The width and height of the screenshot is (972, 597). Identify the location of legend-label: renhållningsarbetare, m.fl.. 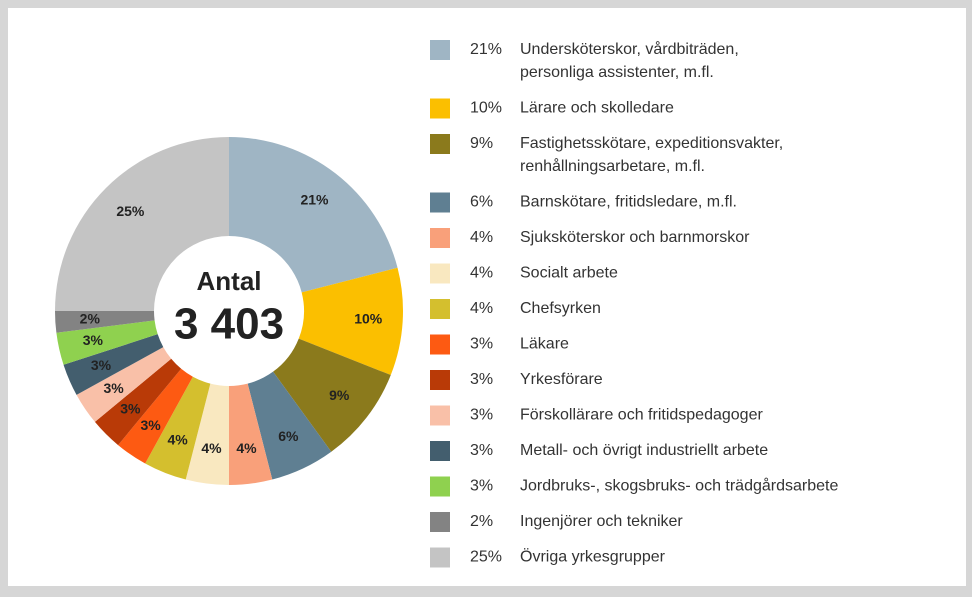
(612, 166).